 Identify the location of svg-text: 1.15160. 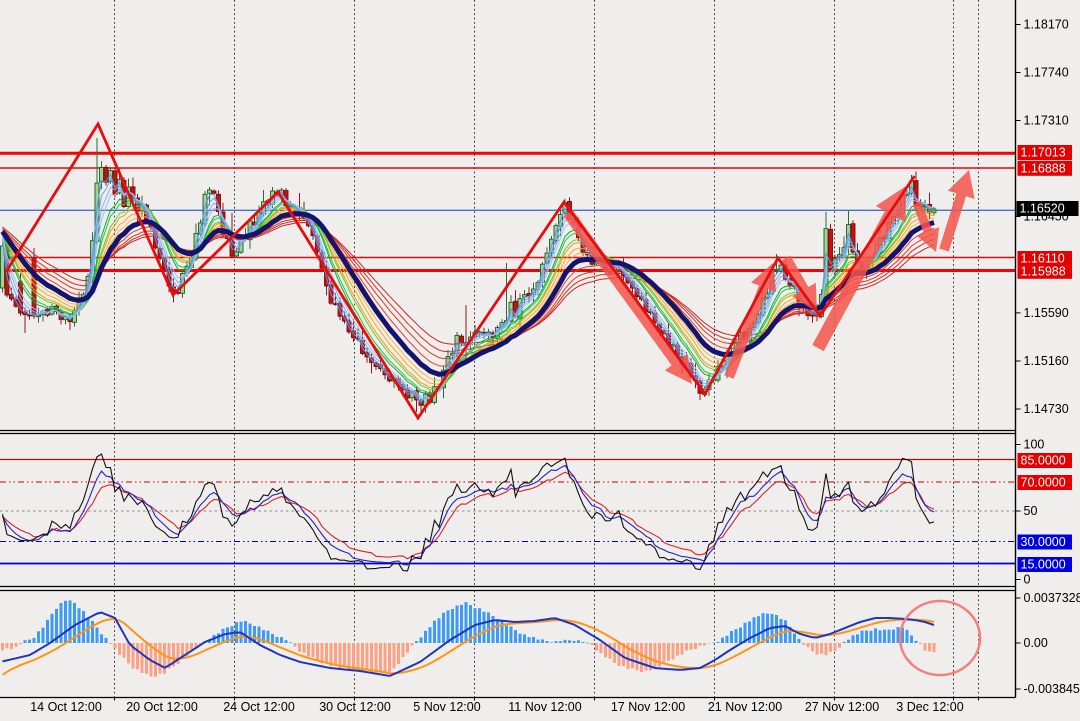
(1046, 361).